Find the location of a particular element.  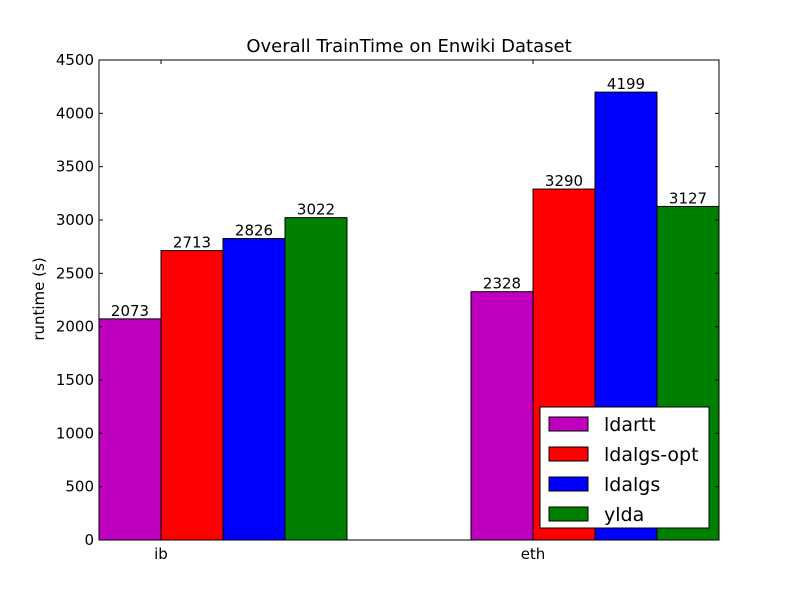

legend-label-ldalgs-opt: ldalgs-opt is located at coordinates (651, 455).